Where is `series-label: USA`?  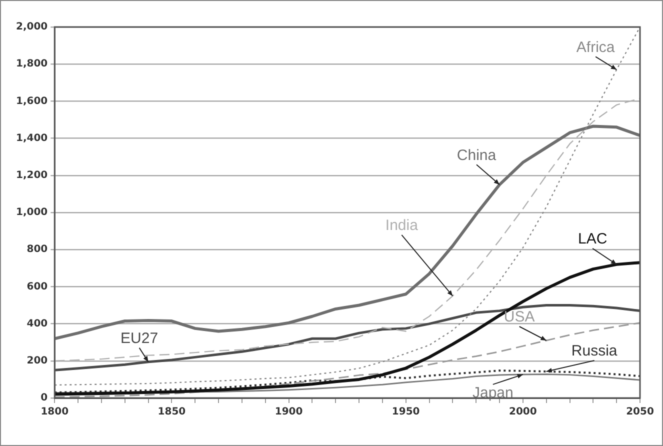
series-label: USA is located at coordinates (519, 317).